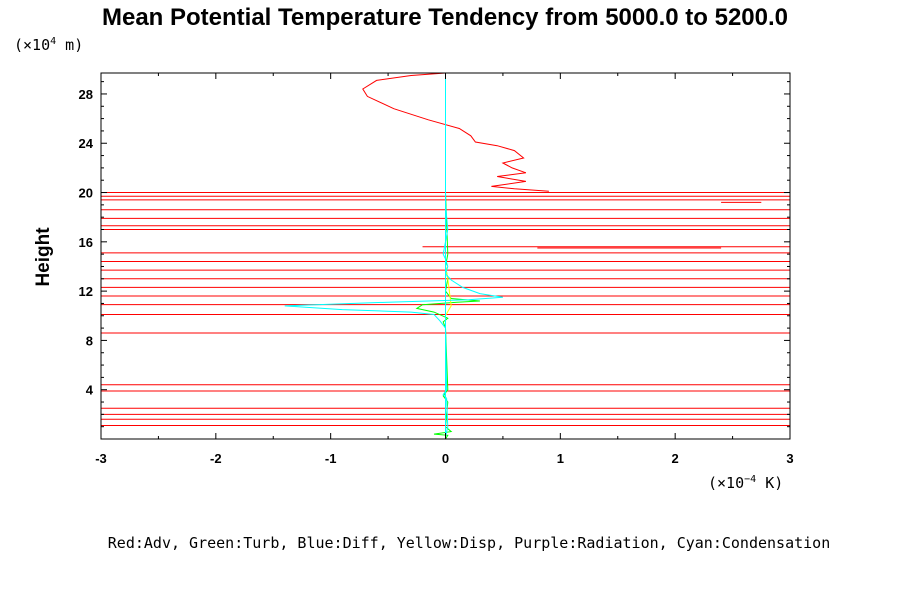  Describe the element at coordinates (90, 390) in the screenshot. I see `y-tick-label: 4` at that location.